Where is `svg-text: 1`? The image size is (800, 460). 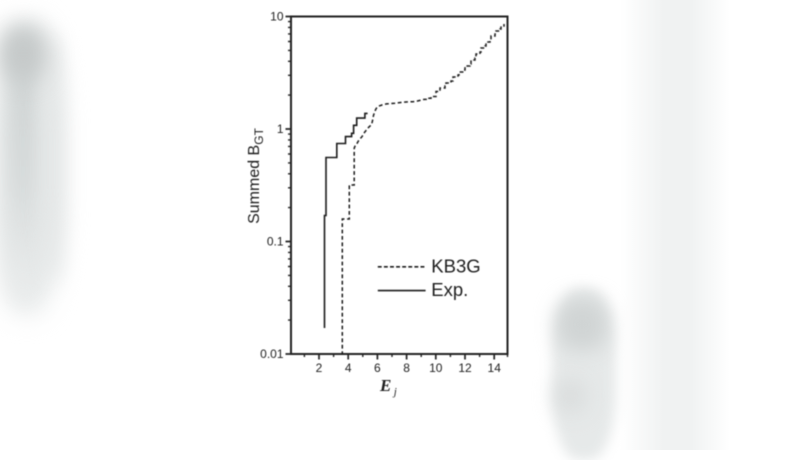
svg-text: 1 is located at coordinates (280, 129).